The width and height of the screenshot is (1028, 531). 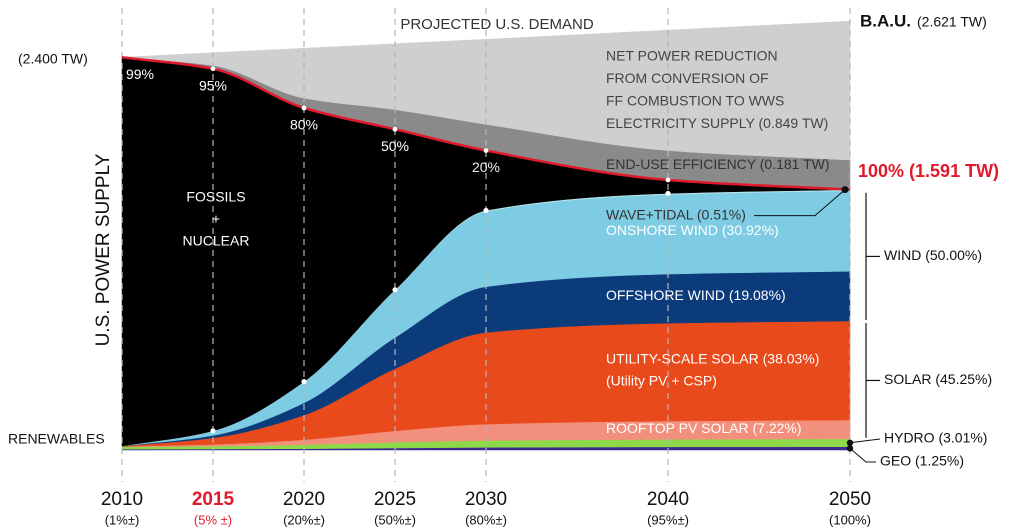 I want to click on series-label: ELECTRICITY SUPPLY (0.849 TW), so click(x=717, y=123).